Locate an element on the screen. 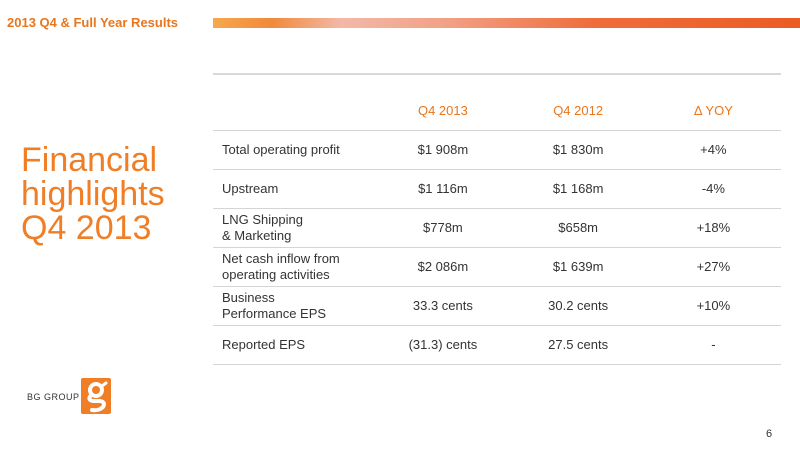 Image resolution: width=800 pixels, height=450 pixels. cell-q4-2013: 33.3 cents is located at coordinates (443, 306).